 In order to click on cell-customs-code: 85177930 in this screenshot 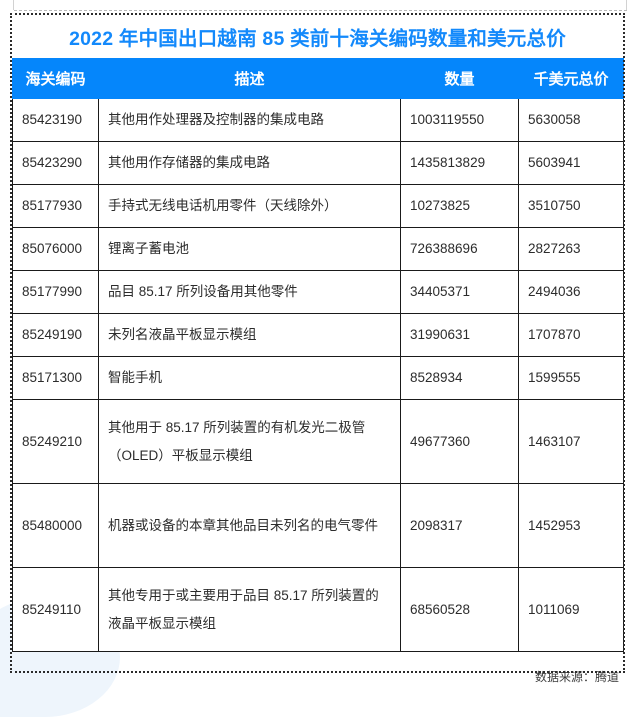, I will do `click(55, 206)`.